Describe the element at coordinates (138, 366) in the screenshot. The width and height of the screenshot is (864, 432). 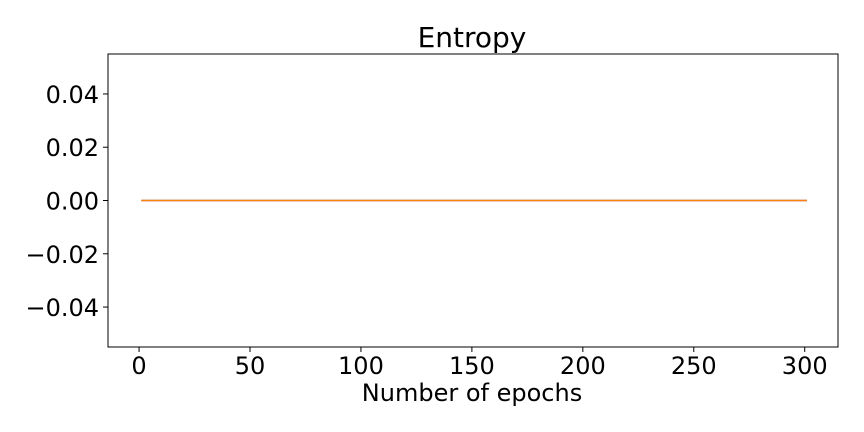
I see `x-tick-label: 0` at that location.